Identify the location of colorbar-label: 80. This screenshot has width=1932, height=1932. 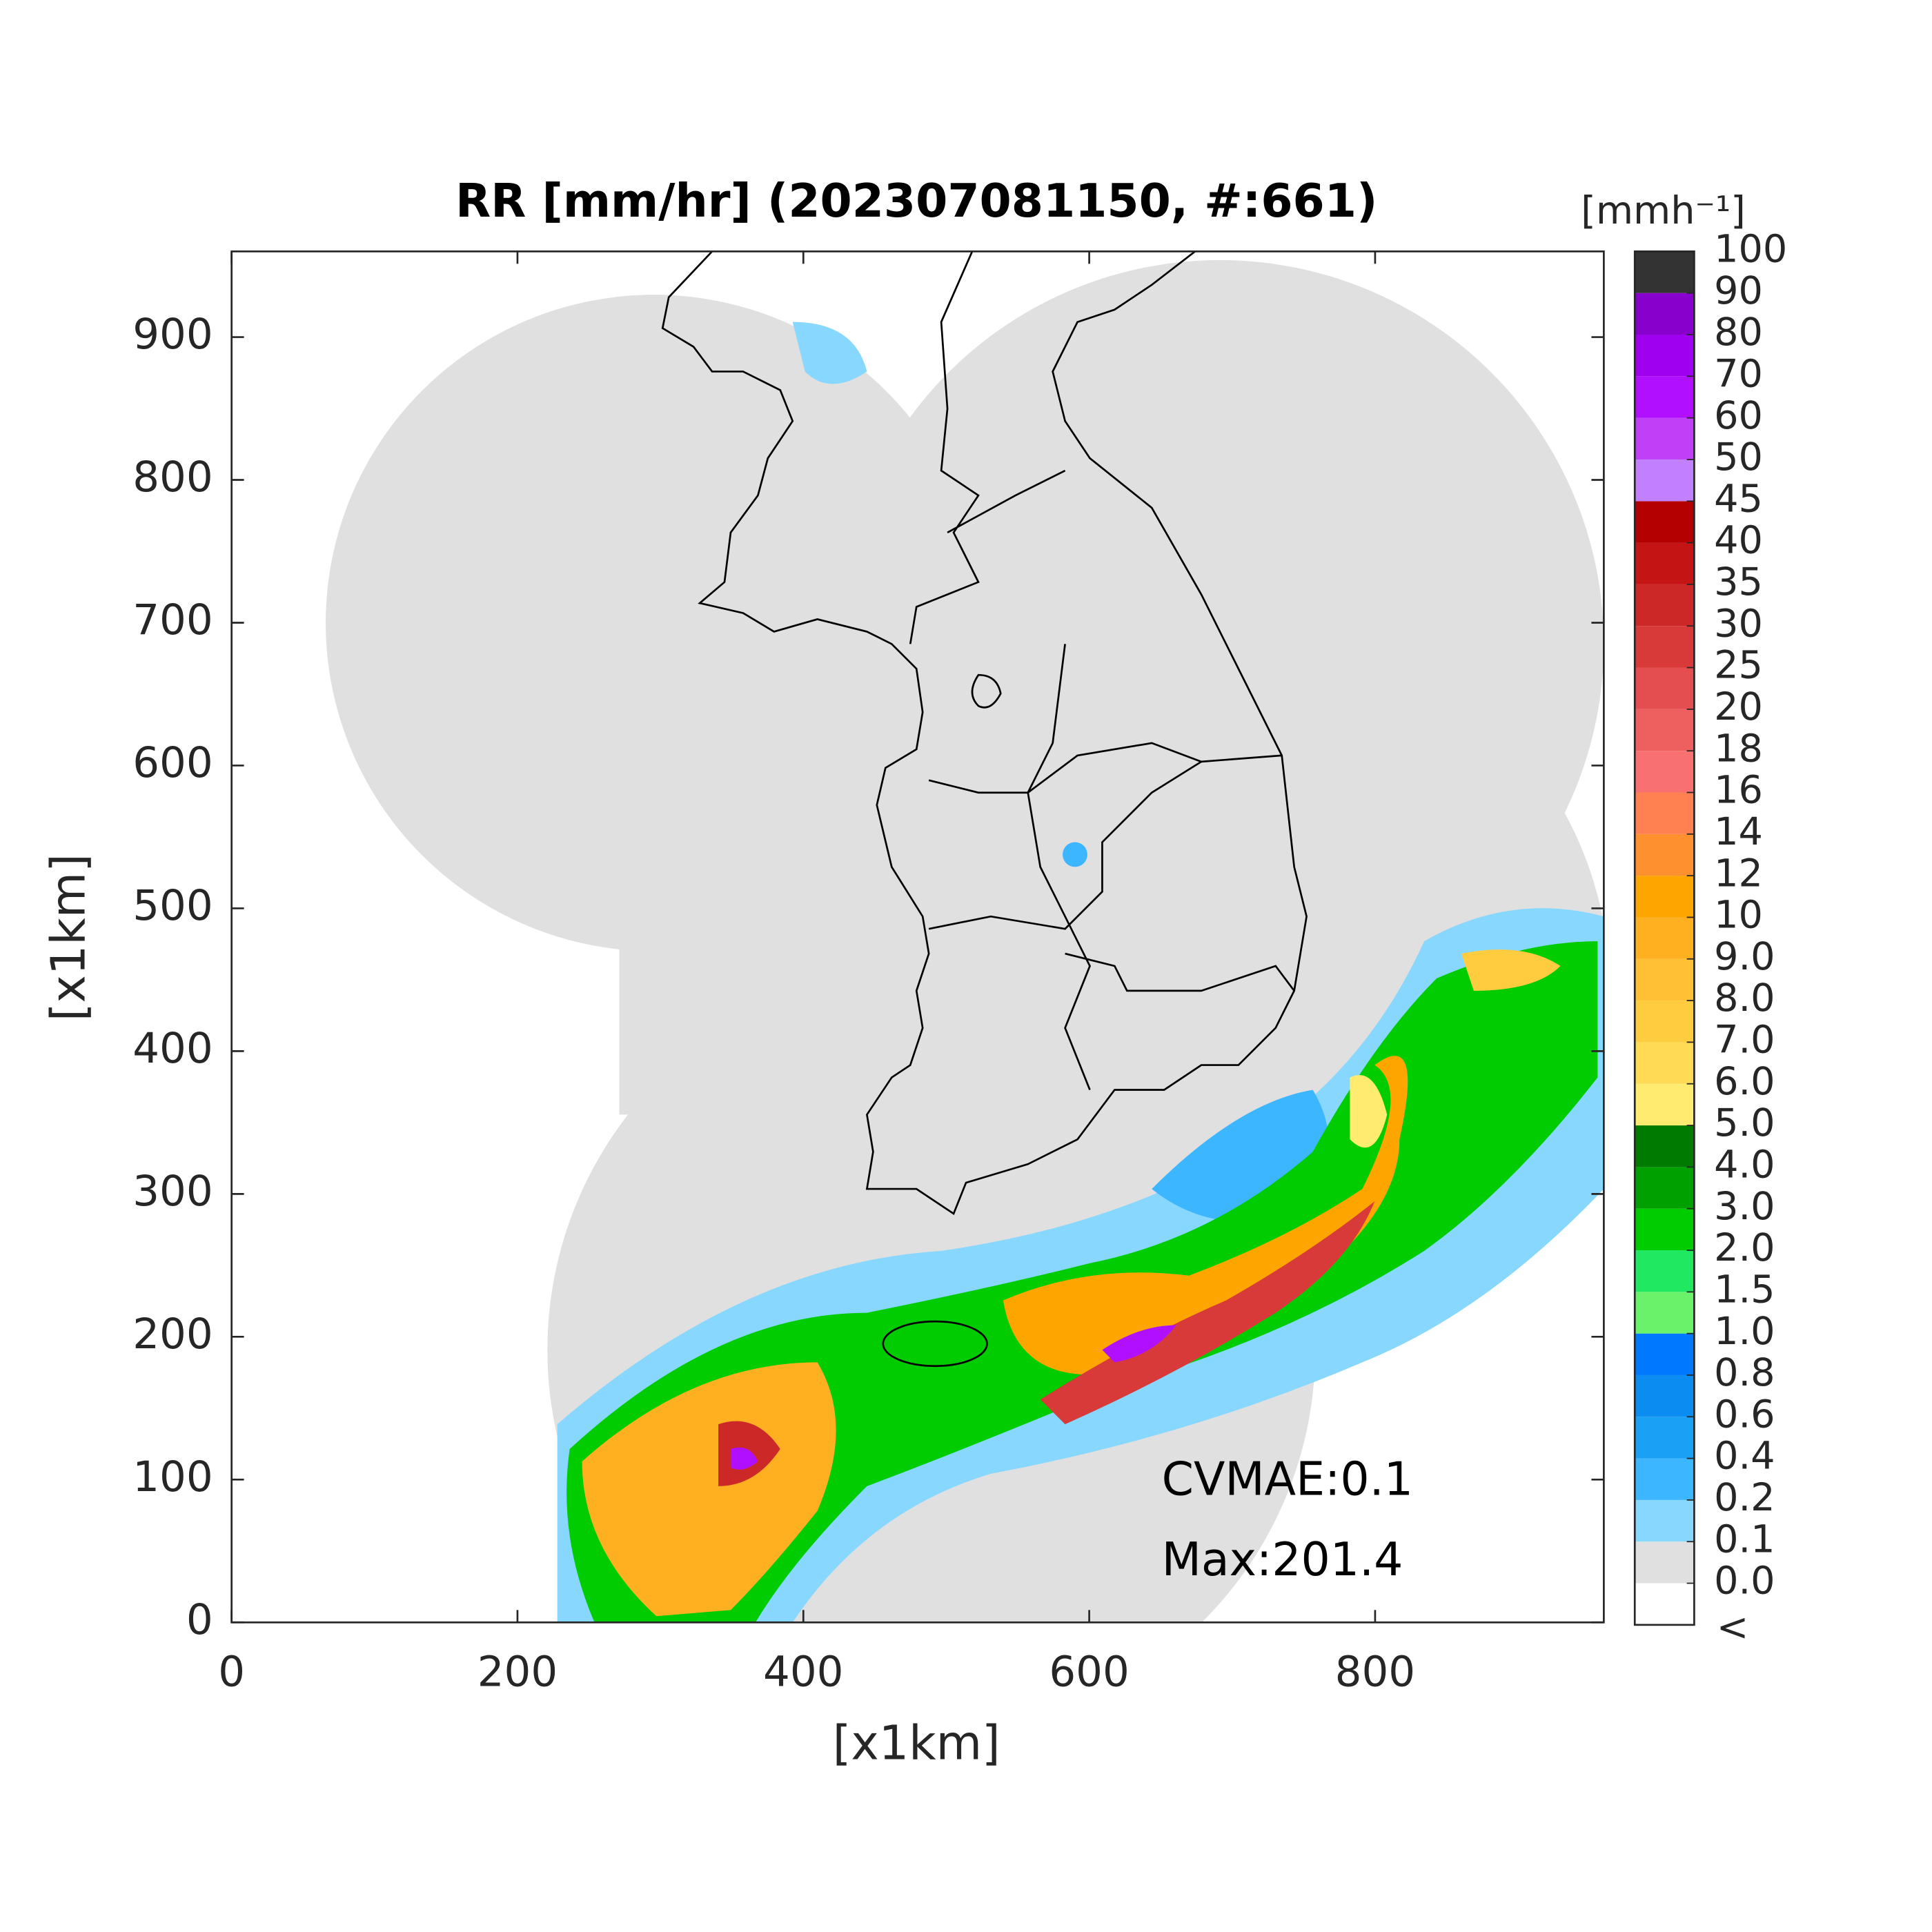
(1738, 332).